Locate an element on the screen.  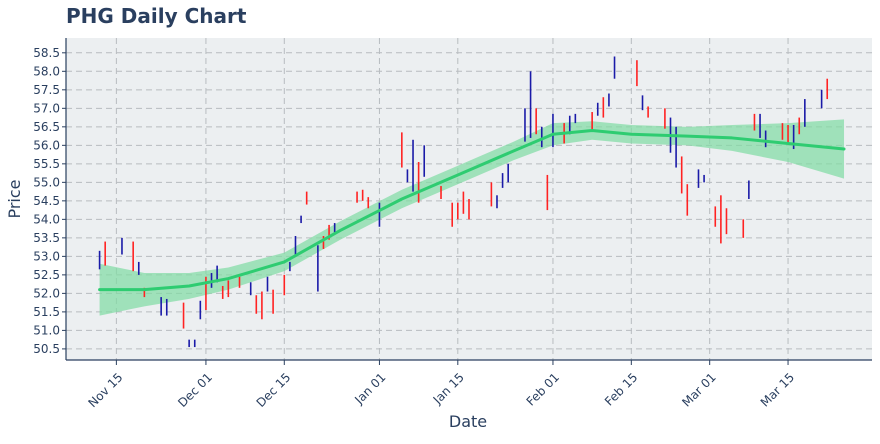
y-tick-label: 57.5 is located at coordinates (46, 90).